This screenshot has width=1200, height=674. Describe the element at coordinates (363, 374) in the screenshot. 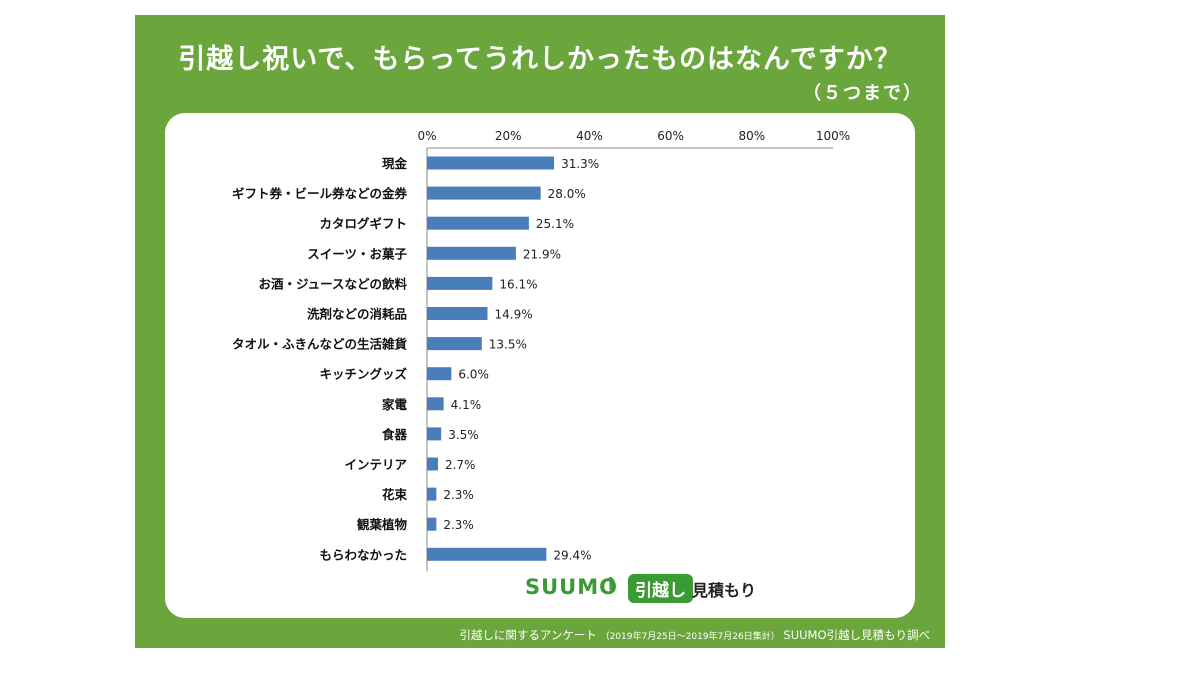

I see `category-label: キッチングッズ` at that location.